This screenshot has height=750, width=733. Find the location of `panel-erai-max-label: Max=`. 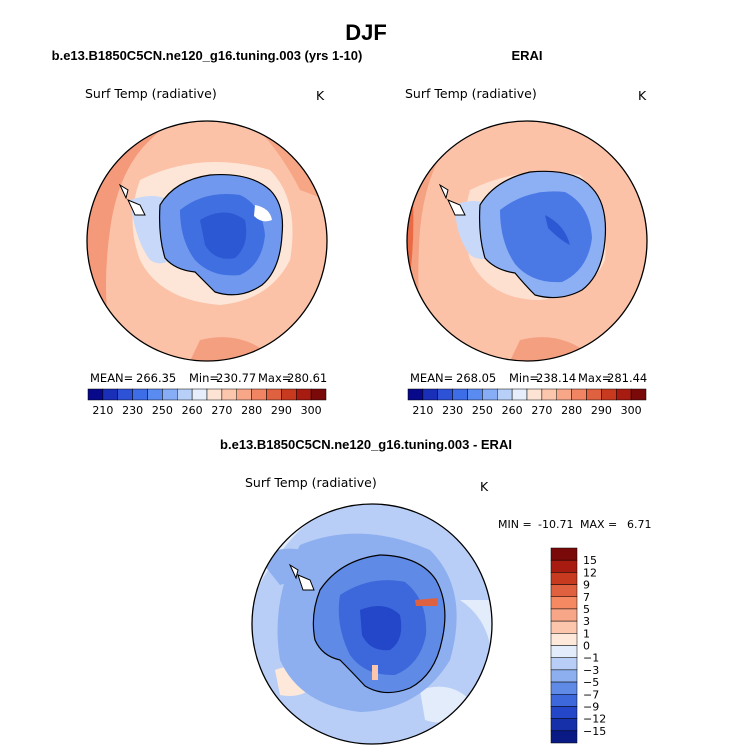

panel-erai-max-label: Max= is located at coordinates (594, 378).